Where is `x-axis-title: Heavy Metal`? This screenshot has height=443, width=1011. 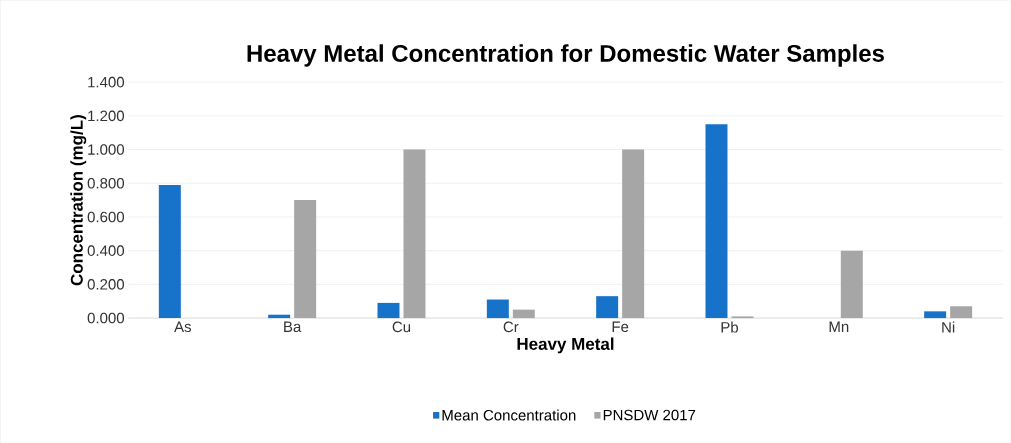
x-axis-title: Heavy Metal is located at coordinates (565, 345).